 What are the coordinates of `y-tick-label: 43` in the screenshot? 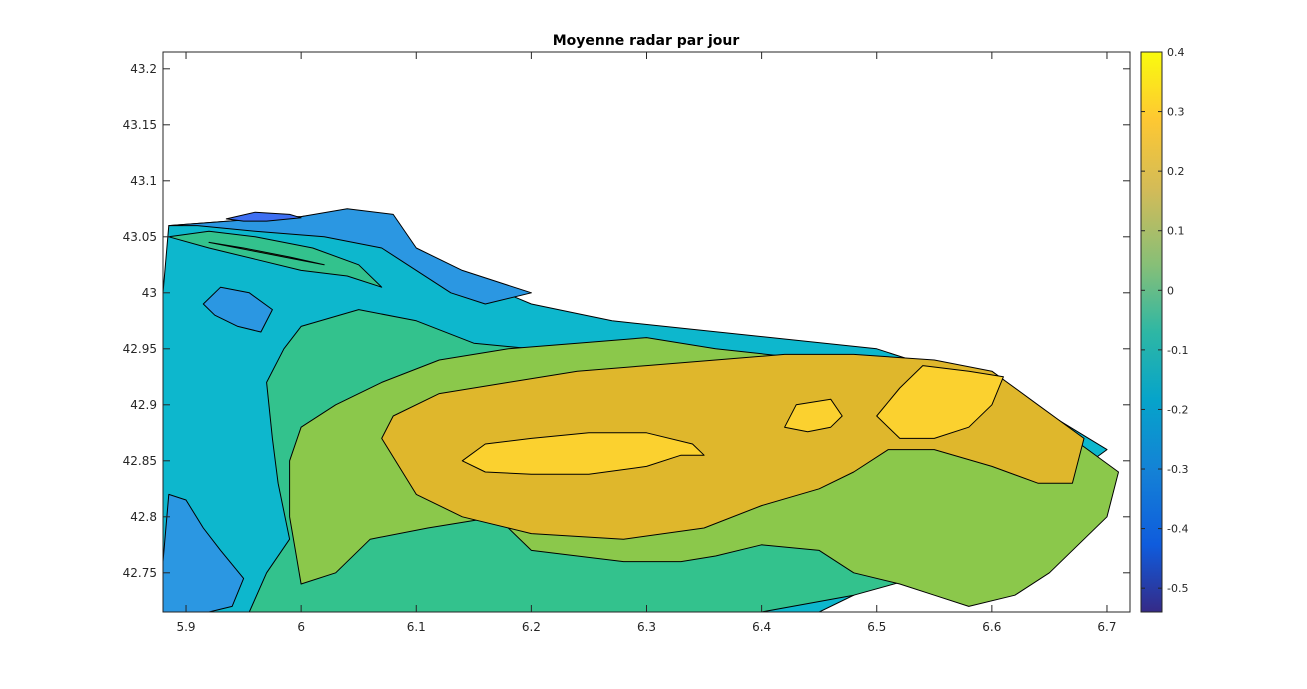 It's located at (149, 293).